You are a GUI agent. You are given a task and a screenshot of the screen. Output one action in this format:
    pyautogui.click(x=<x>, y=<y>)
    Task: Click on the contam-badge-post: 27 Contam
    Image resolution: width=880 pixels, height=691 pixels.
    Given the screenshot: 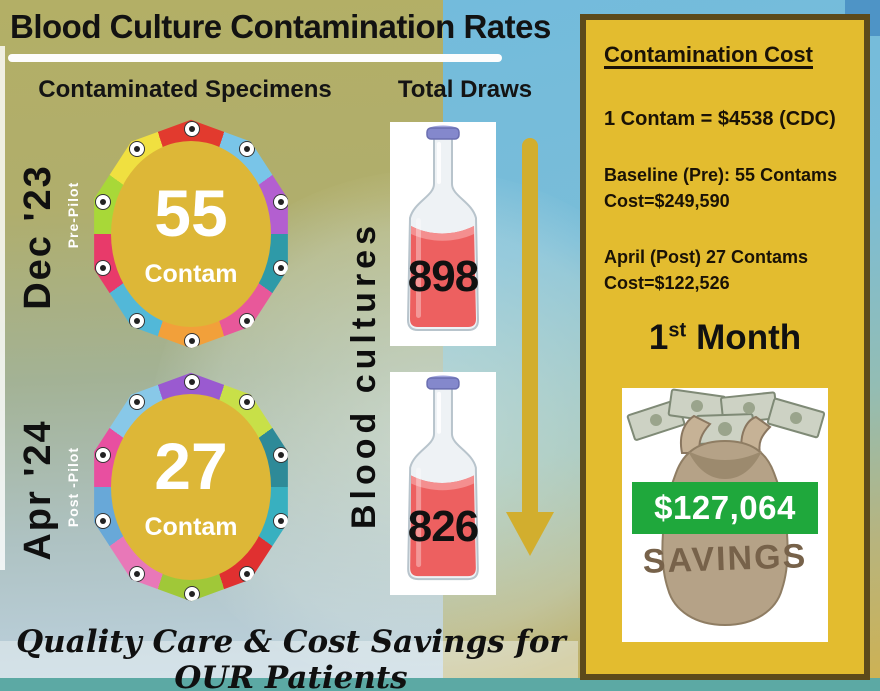 What is the action you would take?
    pyautogui.click(x=191, y=487)
    